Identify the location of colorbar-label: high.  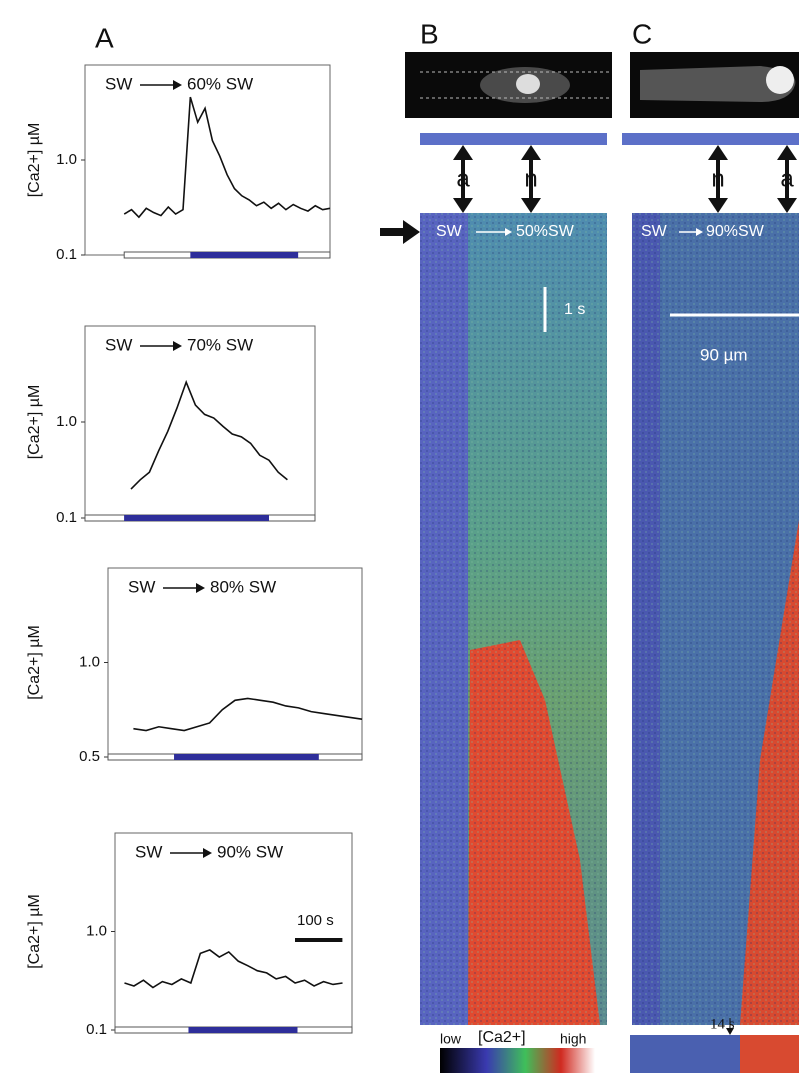
(573, 1039).